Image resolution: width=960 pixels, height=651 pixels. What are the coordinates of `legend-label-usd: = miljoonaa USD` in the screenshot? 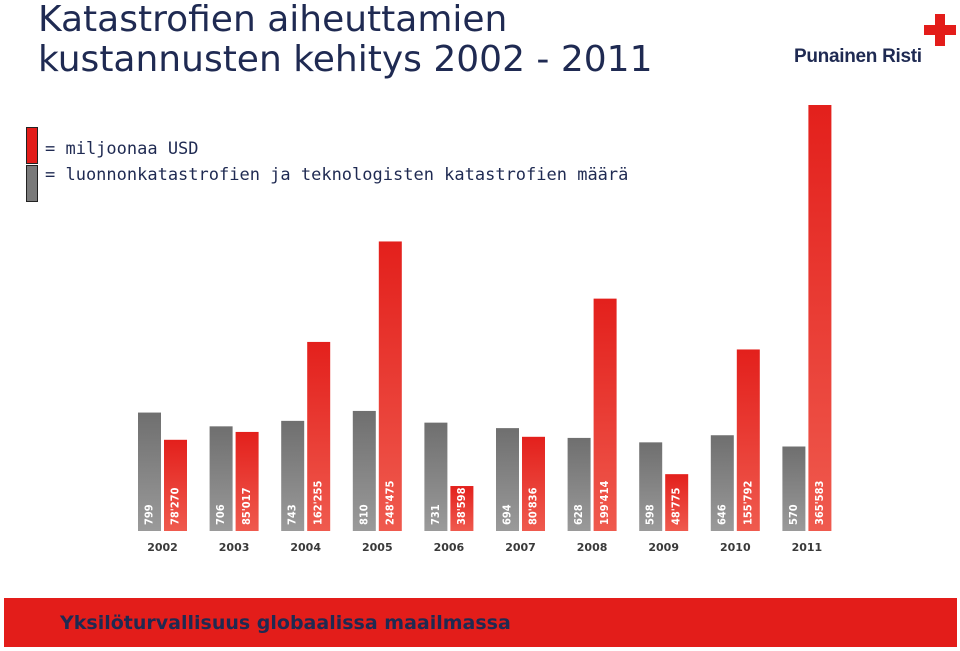 It's located at (122, 149).